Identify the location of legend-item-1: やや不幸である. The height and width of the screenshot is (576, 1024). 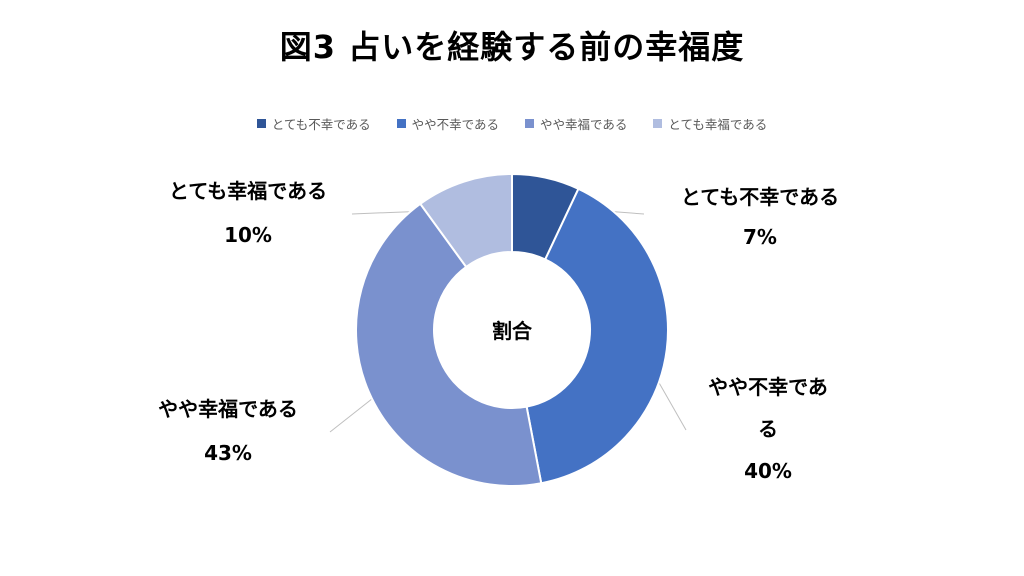
(447, 123).